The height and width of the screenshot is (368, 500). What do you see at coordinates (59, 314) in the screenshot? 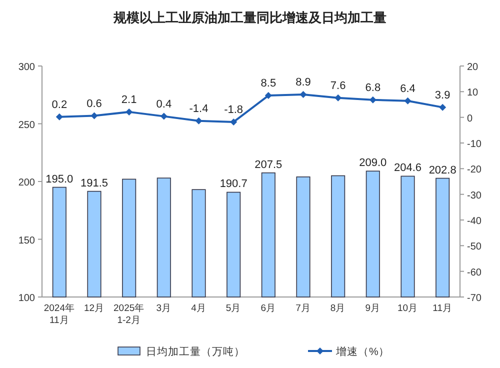
I see `x-tick-label: 2024年 11月` at bounding box center [59, 314].